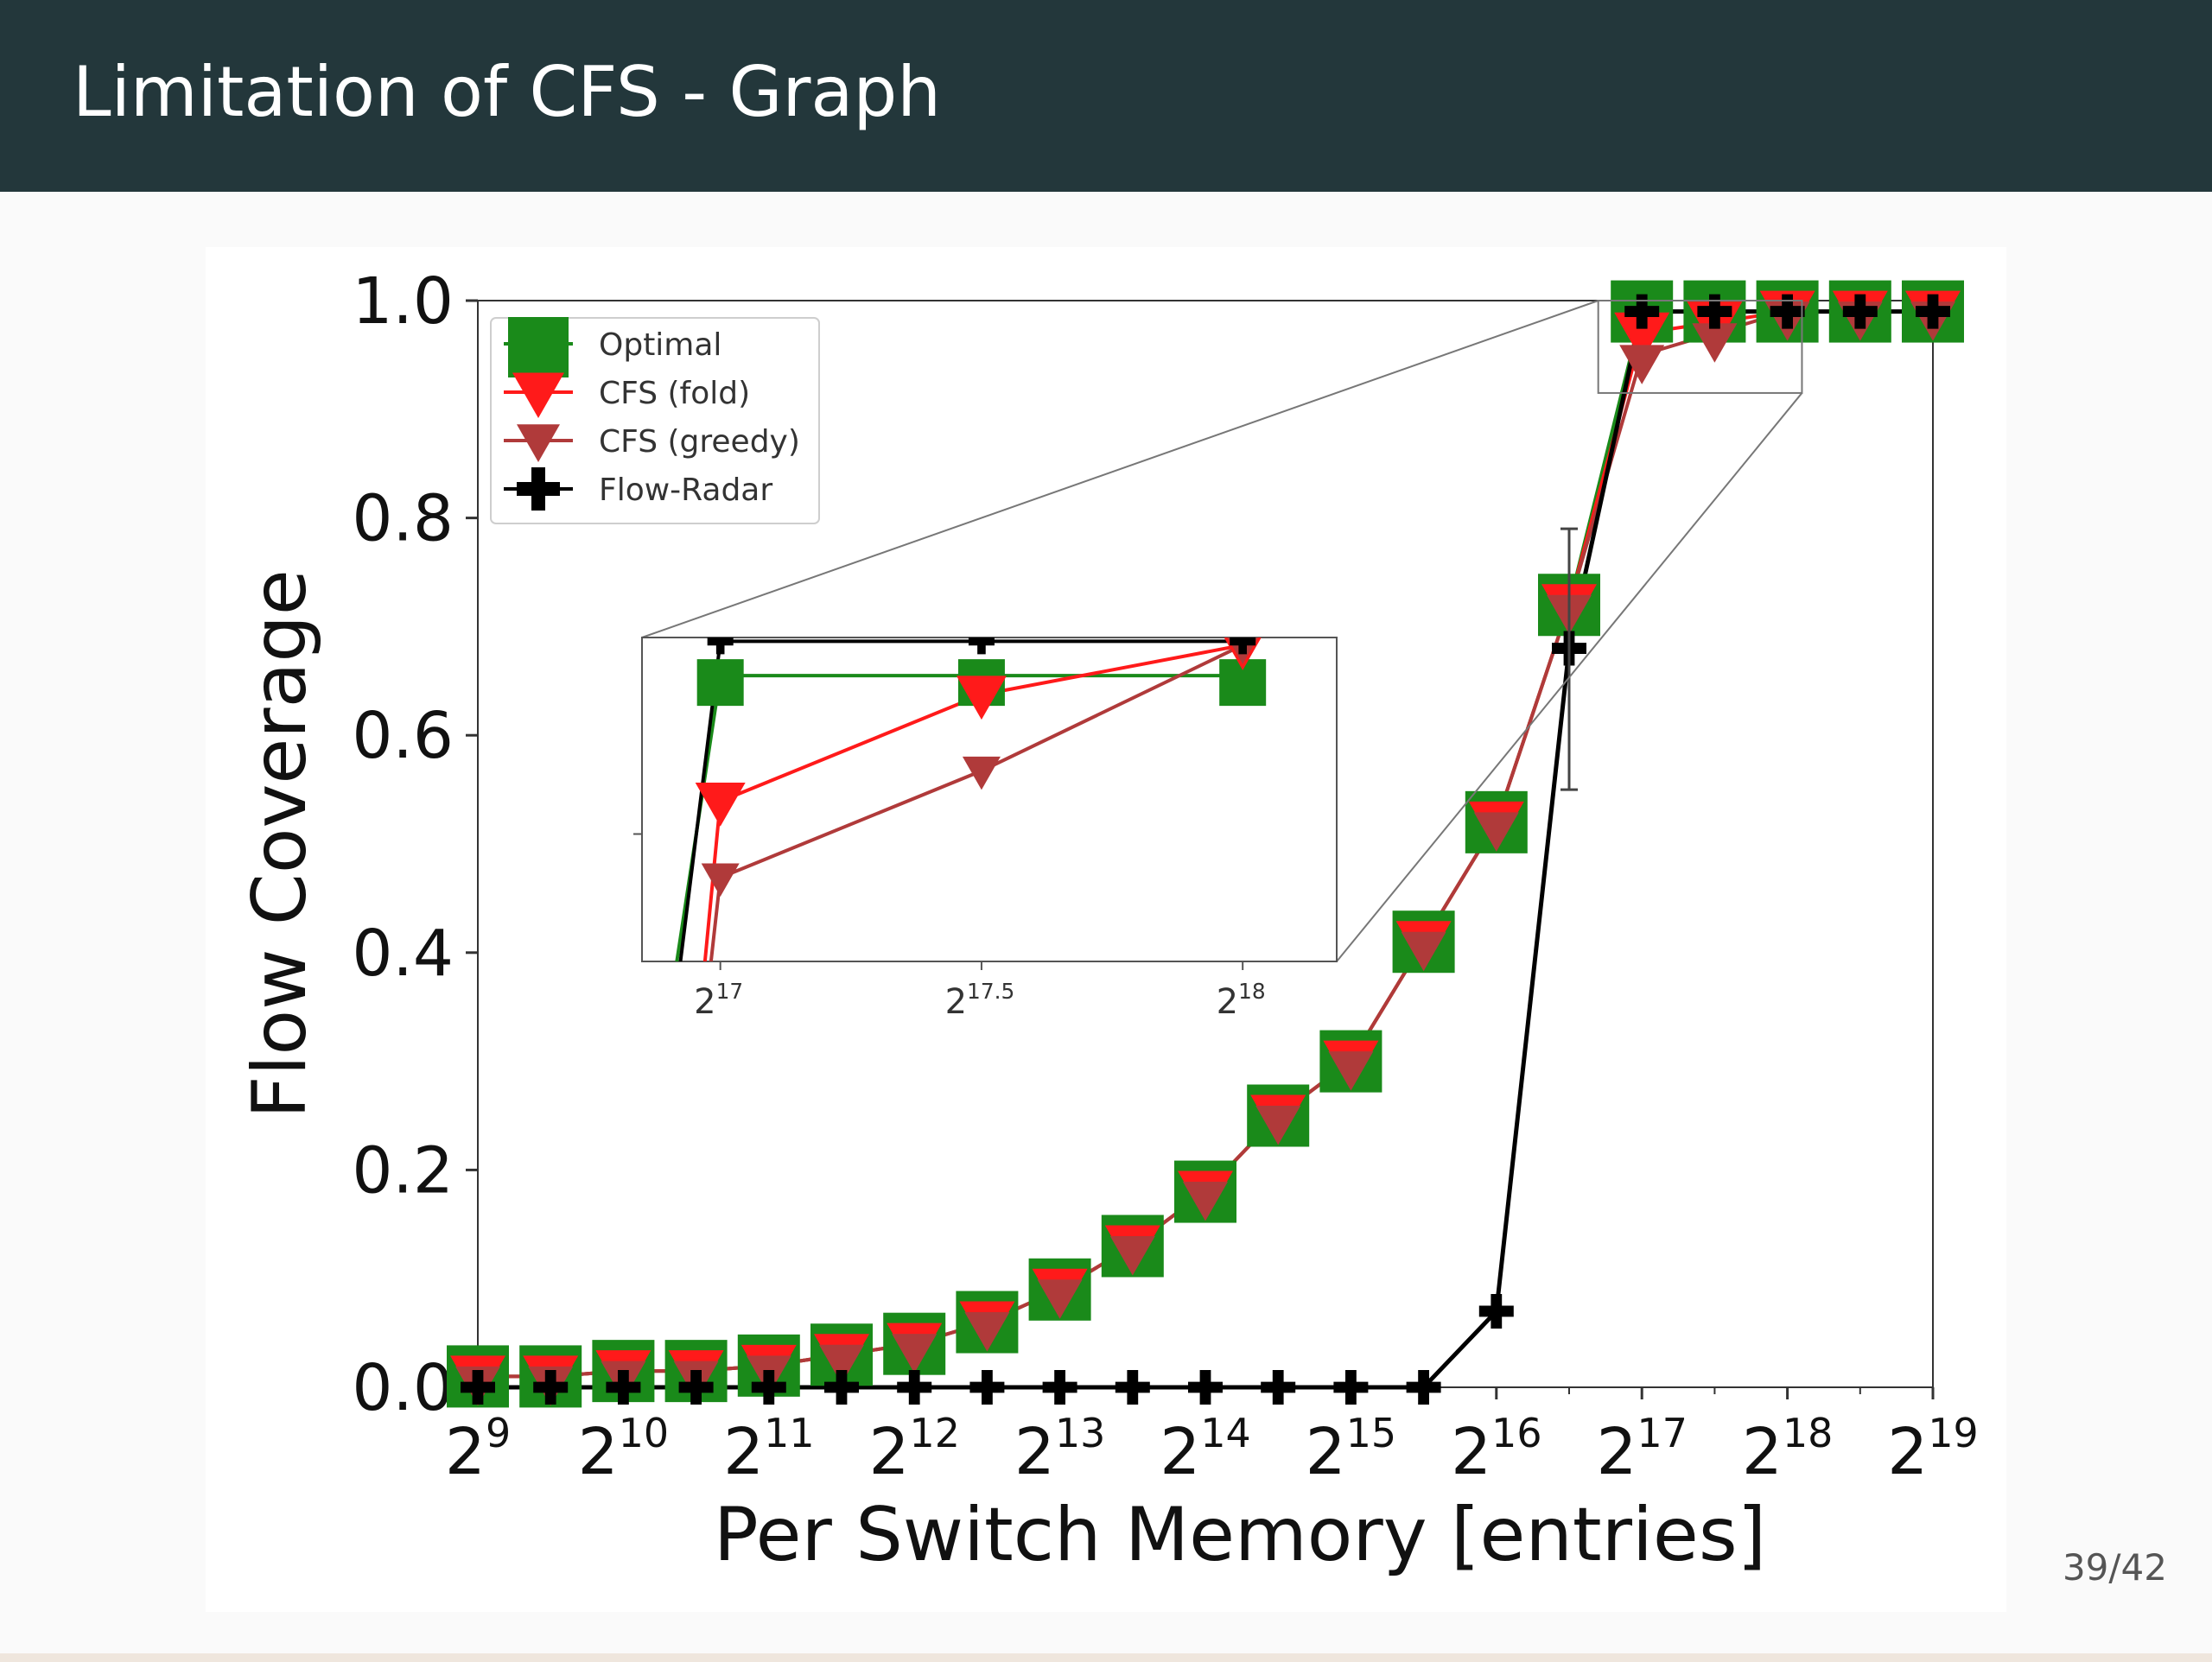 Image resolution: width=2212 pixels, height=1662 pixels. Describe the element at coordinates (478, 1449) in the screenshot. I see `x-tick-label: 29` at that location.